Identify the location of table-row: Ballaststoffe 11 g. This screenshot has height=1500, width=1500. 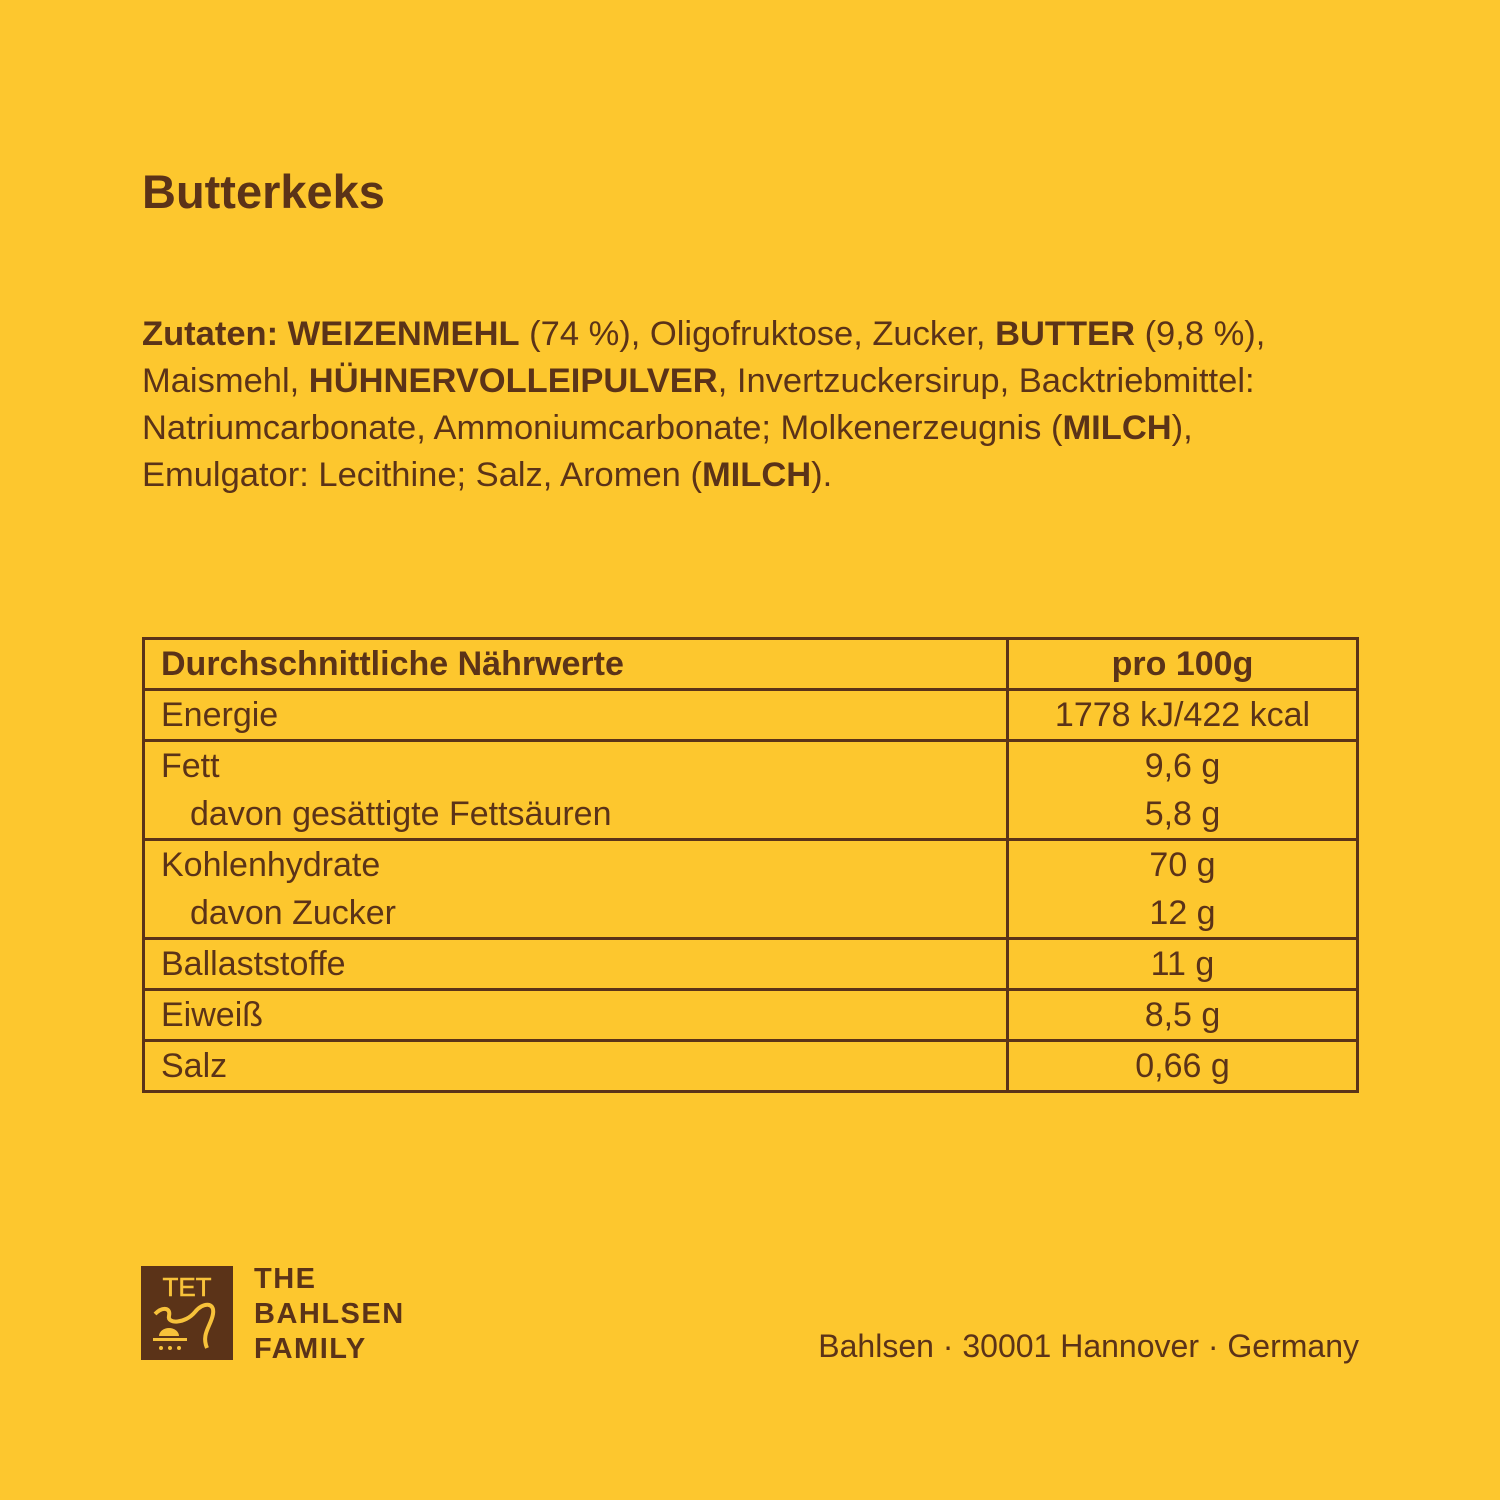
(750, 964).